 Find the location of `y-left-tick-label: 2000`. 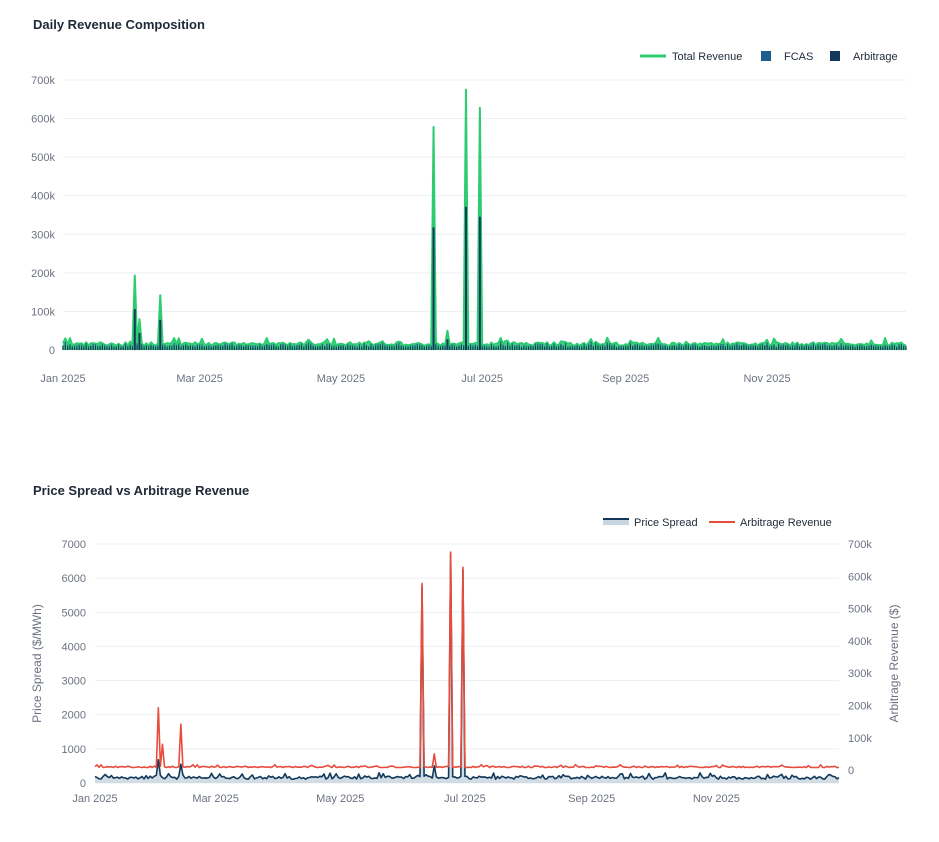

y-left-tick-label: 2000 is located at coordinates (74, 716).